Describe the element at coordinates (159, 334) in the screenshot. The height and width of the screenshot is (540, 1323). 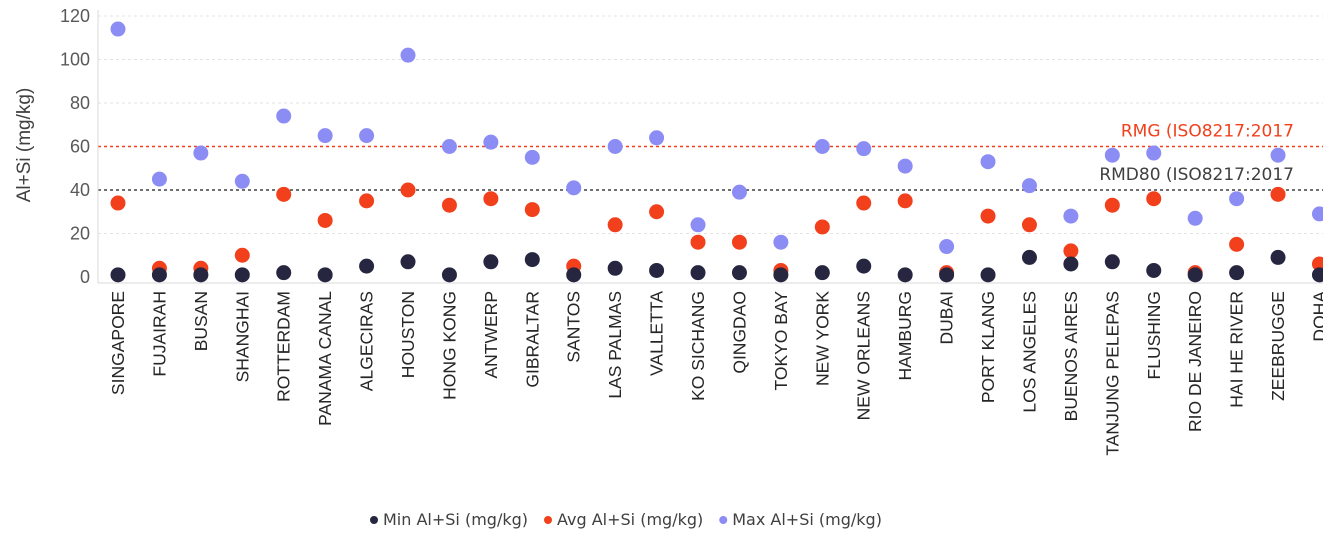
I see `category-label: FUJAIRAH` at that location.